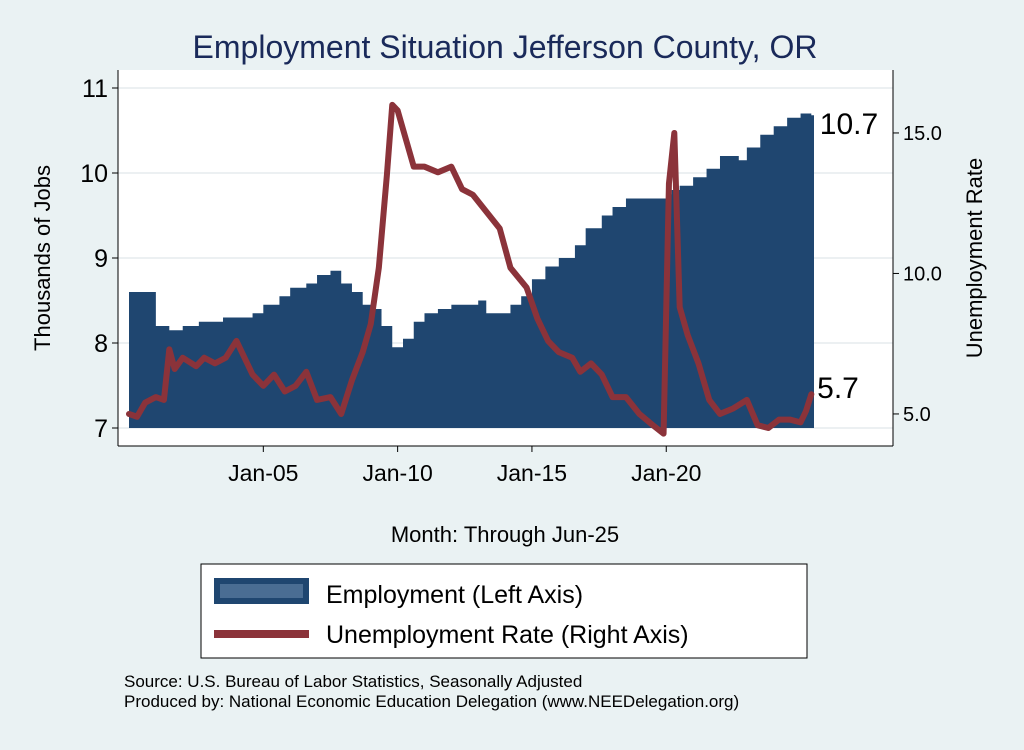 Image resolution: width=1024 pixels, height=750 pixels. Describe the element at coordinates (507, 635) in the screenshot. I see `legend-unemployment-label: Unemployment Rate (Right Axis)` at that location.